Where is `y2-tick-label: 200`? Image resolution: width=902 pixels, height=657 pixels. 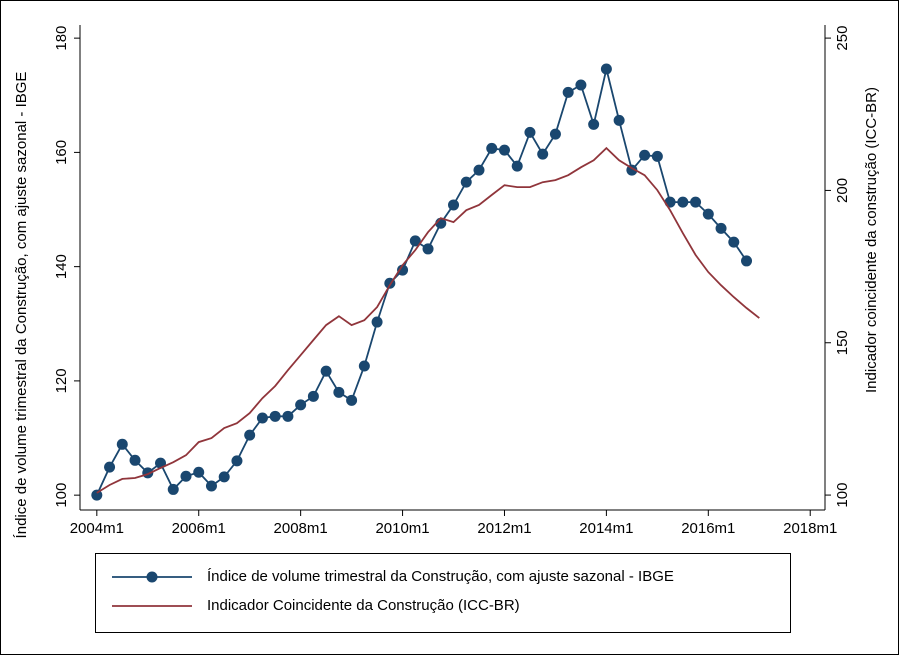
y2-tick-label: 200 is located at coordinates (842, 190).